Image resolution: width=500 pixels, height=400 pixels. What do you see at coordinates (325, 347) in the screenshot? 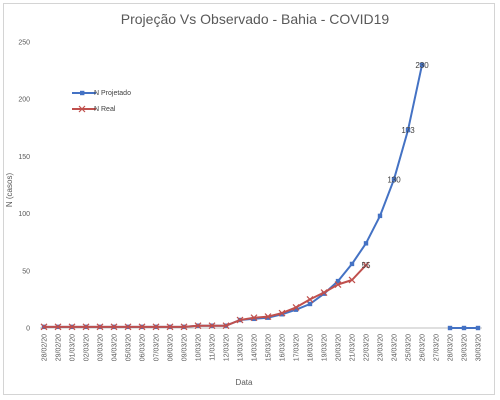
I see `x-tick-label: 19/03/20` at bounding box center [325, 347].